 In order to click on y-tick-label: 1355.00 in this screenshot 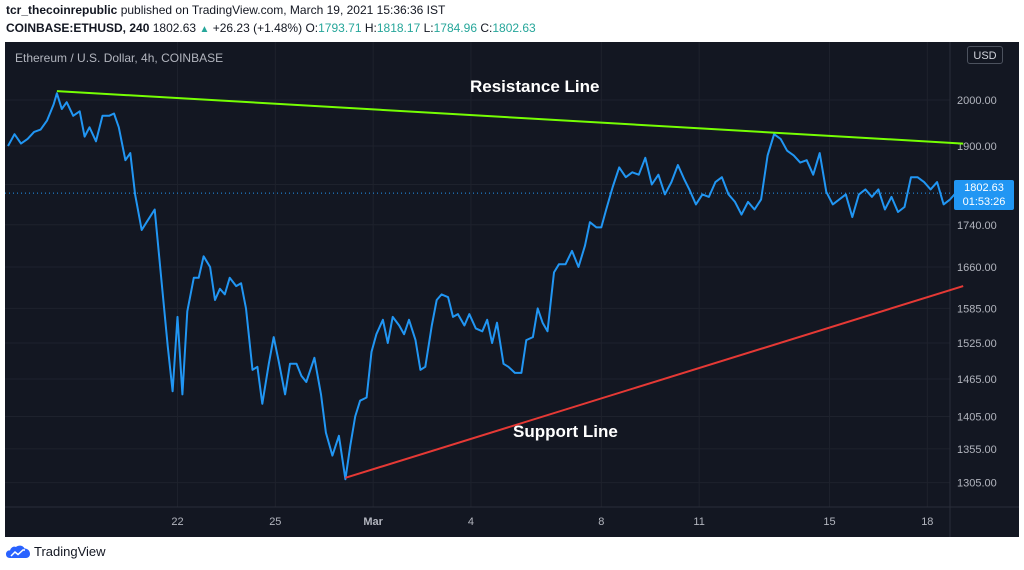, I will do `click(977, 450)`.